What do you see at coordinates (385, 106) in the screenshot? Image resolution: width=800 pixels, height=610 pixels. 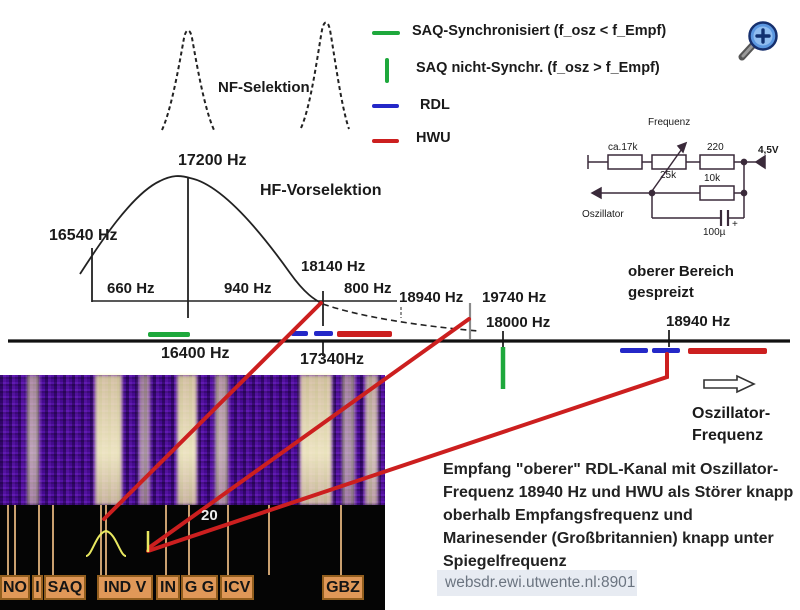 I see `legend-blue-hline` at bounding box center [385, 106].